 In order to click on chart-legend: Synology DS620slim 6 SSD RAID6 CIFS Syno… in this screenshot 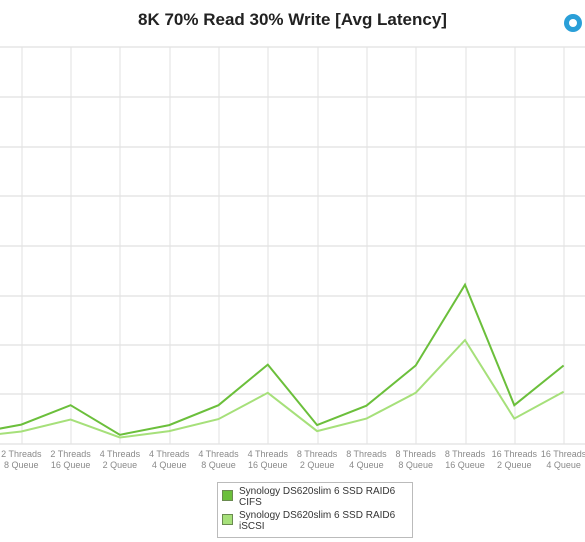, I will do `click(315, 510)`.